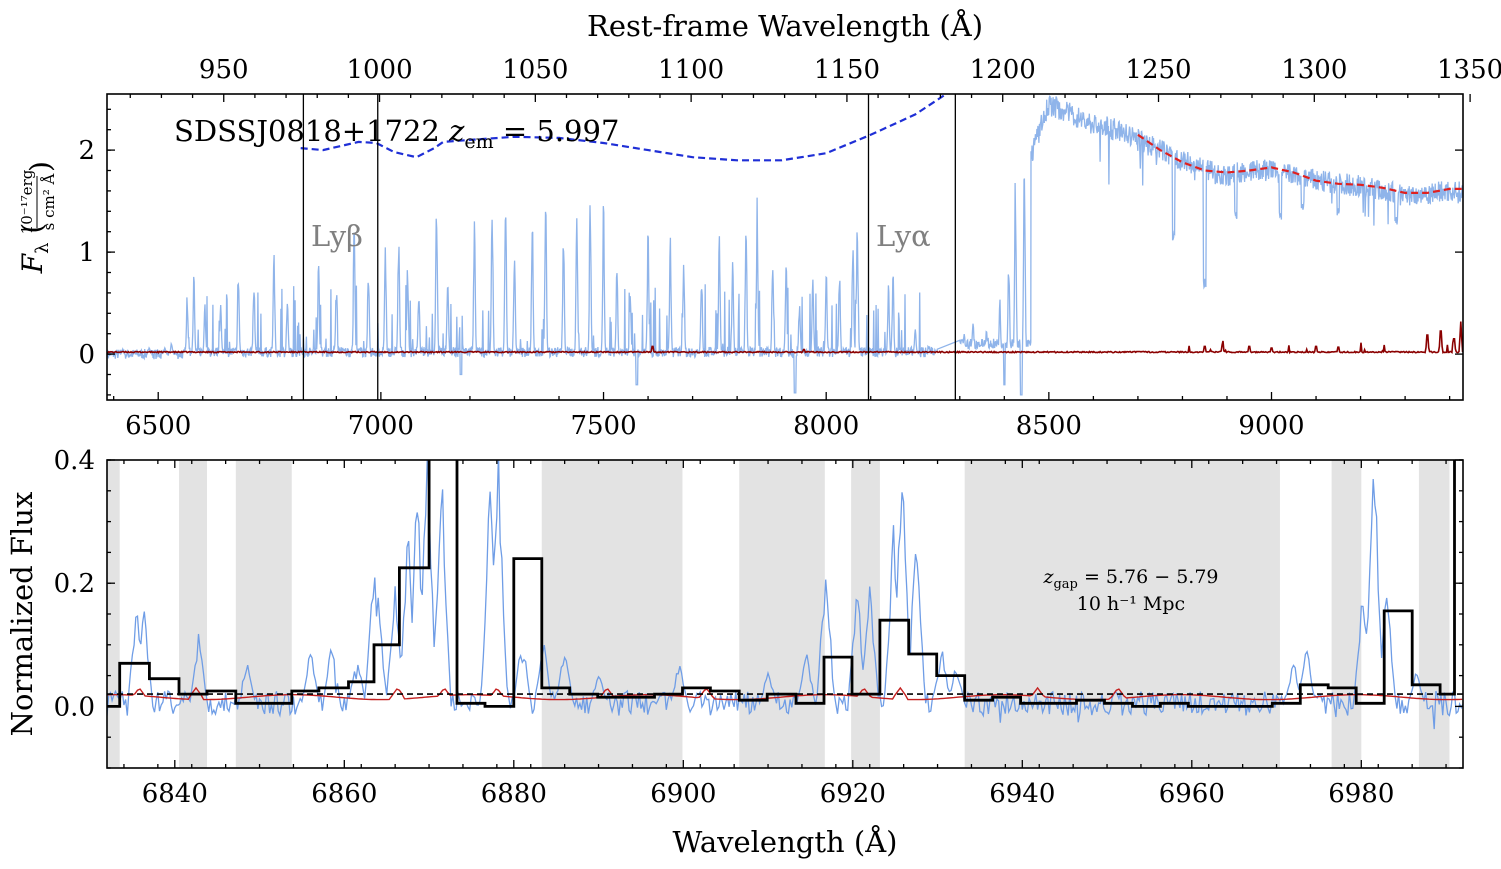 The width and height of the screenshot is (1501, 869). I want to click on top-x-tick-label: 1350, so click(1469, 70).